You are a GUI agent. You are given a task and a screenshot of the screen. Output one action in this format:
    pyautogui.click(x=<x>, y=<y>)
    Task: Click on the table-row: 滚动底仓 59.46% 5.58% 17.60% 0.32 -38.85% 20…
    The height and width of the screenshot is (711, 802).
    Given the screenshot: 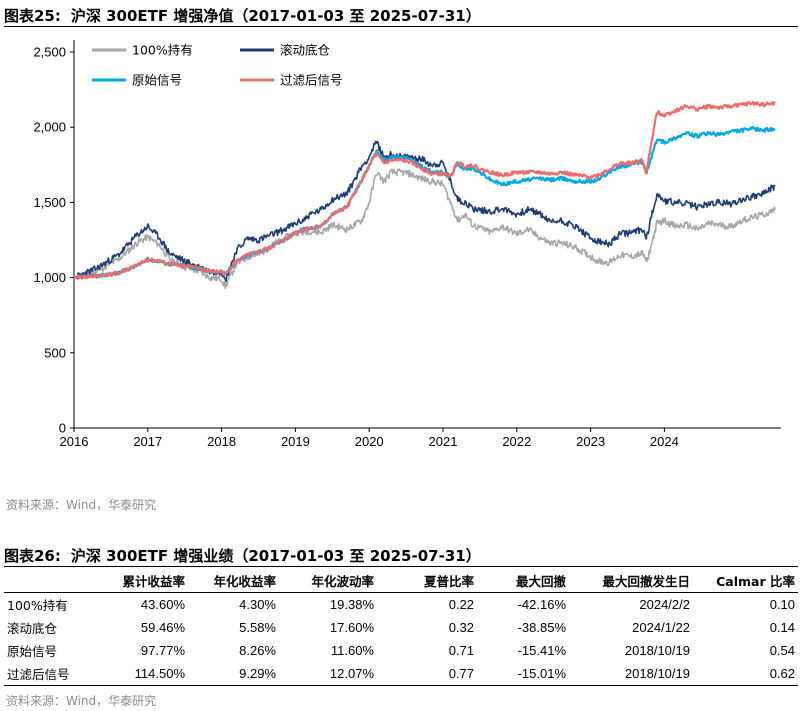 What is the action you would take?
    pyautogui.click(x=401, y=627)
    